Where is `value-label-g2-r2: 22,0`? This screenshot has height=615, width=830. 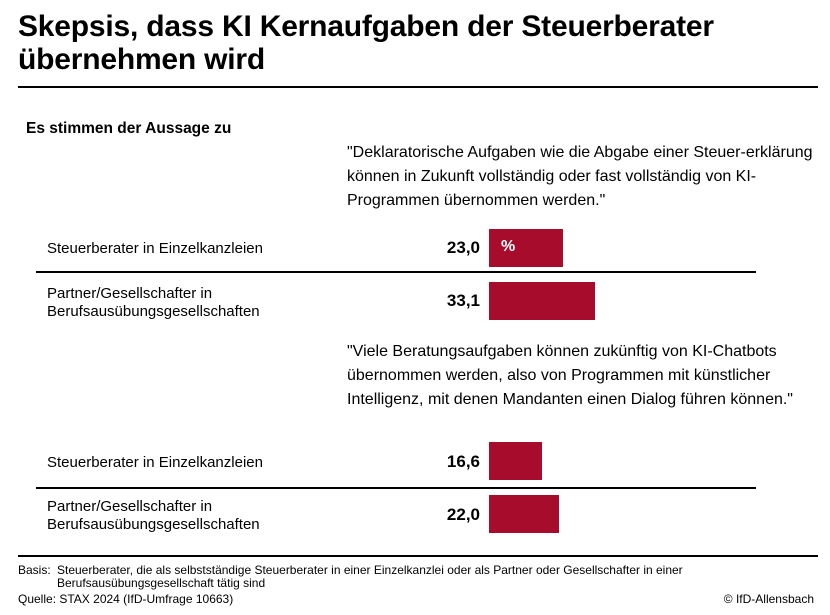 value-label-g2-r2: 22,0 is located at coordinates (463, 514).